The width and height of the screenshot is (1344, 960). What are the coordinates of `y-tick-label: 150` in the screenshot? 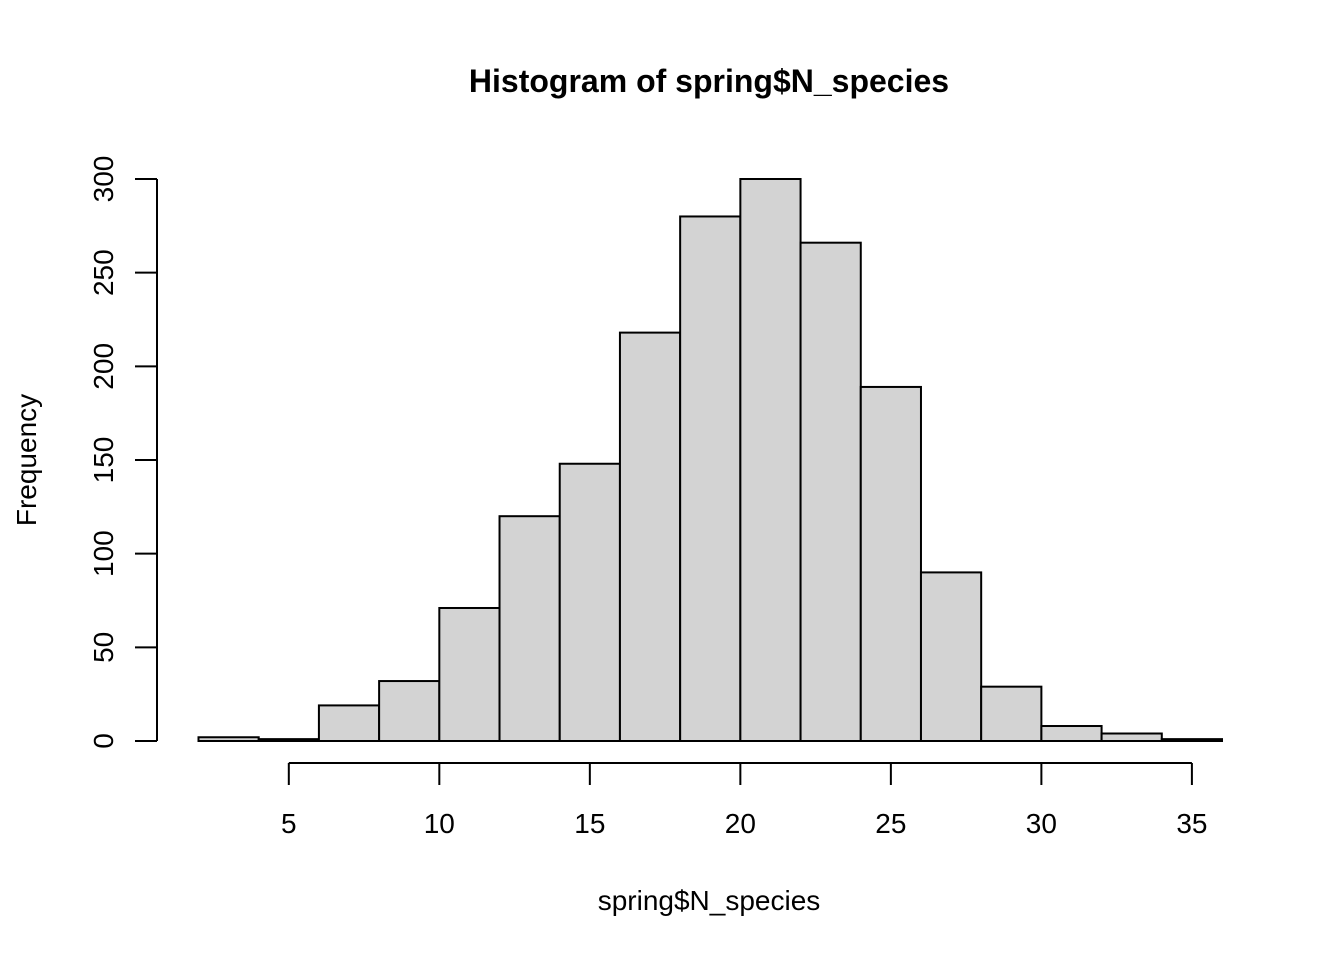 It's located at (103, 460).